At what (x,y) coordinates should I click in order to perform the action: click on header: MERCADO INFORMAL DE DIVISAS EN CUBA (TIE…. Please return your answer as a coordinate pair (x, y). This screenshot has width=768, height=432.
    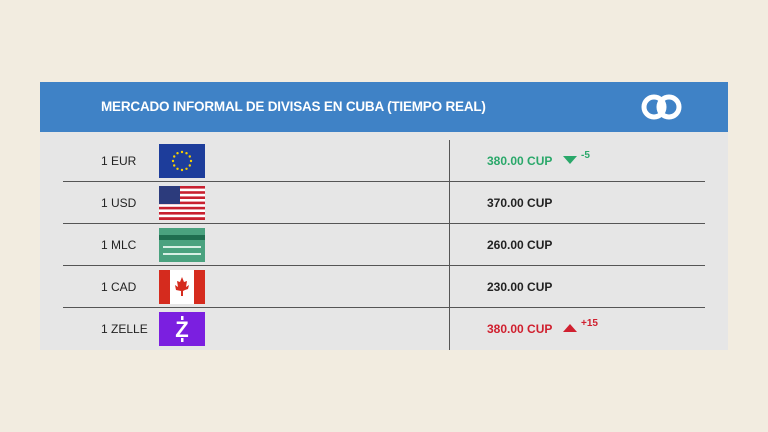
    Looking at the image, I should click on (384, 107).